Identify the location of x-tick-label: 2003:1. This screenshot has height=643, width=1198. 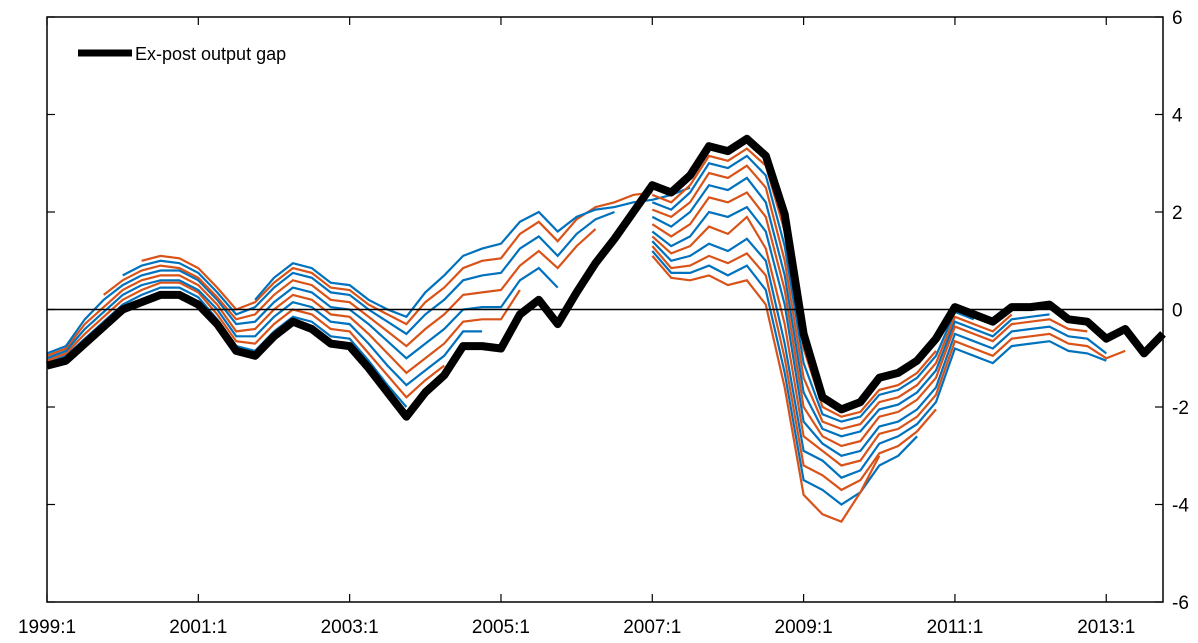
(350, 627).